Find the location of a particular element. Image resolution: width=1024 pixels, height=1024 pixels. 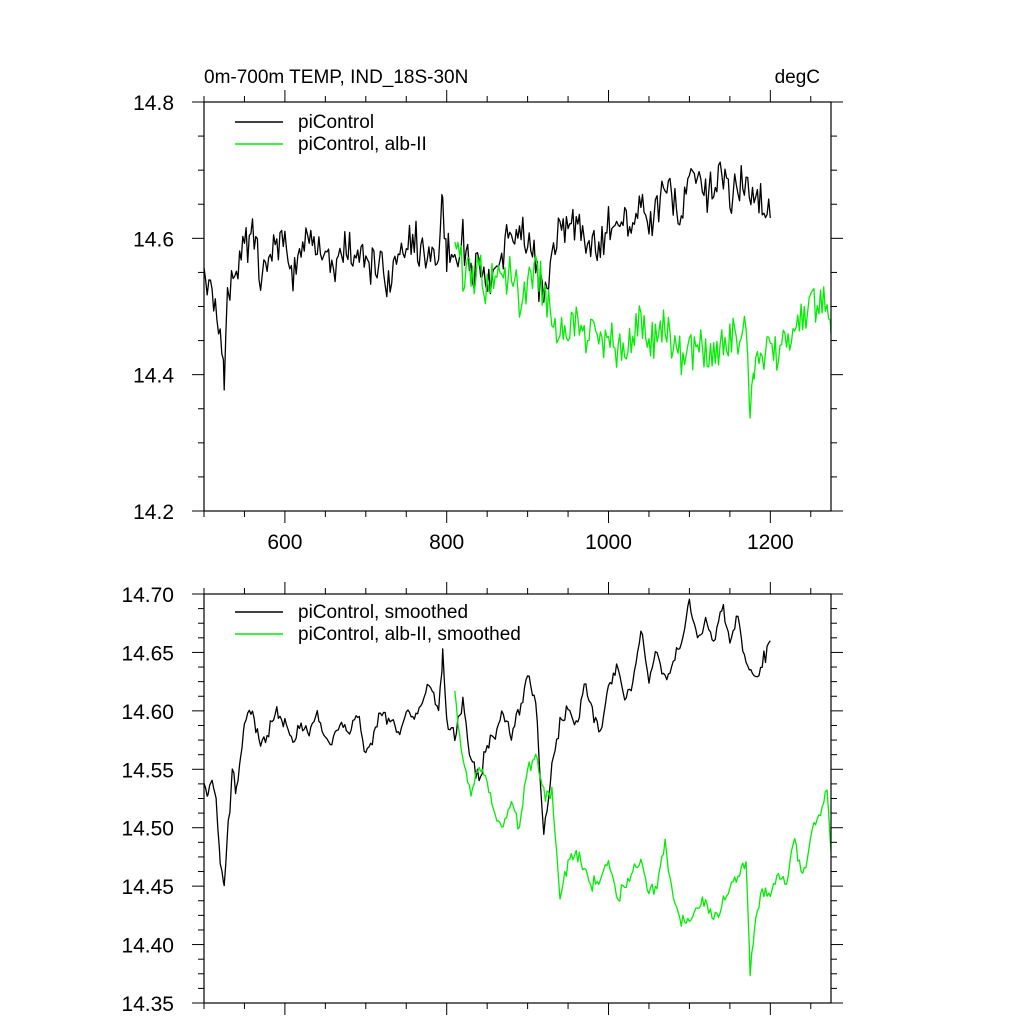

legend-label-alb-ii: piControl, alb-II is located at coordinates (362, 144).